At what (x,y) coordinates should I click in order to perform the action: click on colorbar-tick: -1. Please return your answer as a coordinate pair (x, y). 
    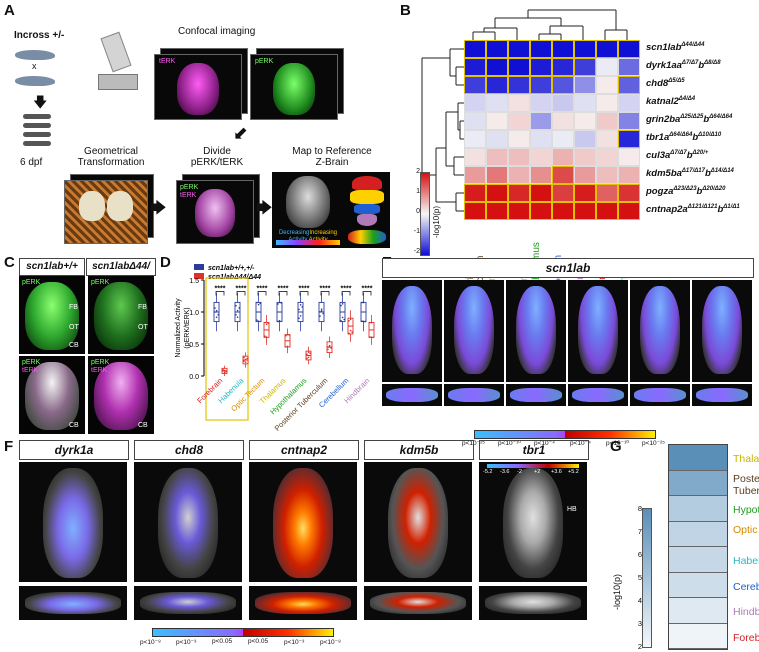
    Looking at the image, I should click on (416, 231).